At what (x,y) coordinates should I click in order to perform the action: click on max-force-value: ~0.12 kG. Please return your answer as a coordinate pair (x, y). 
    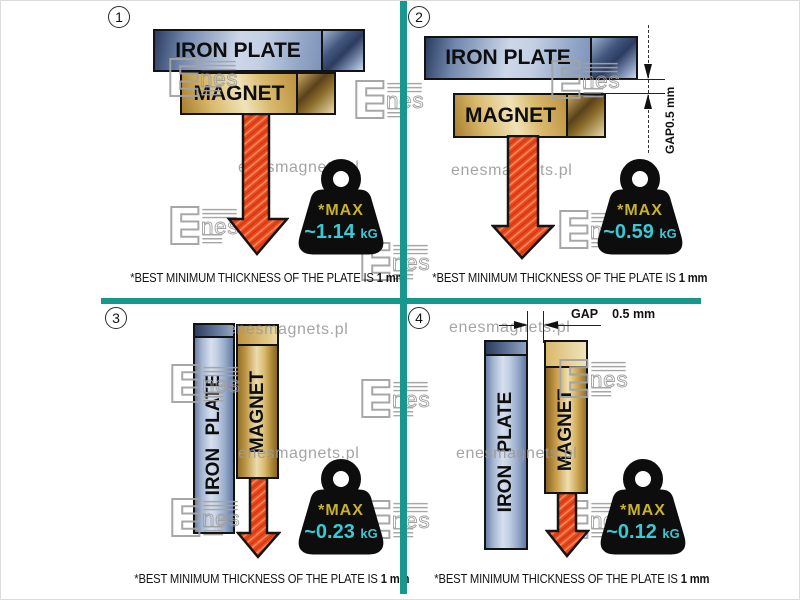
    Looking at the image, I should click on (643, 532).